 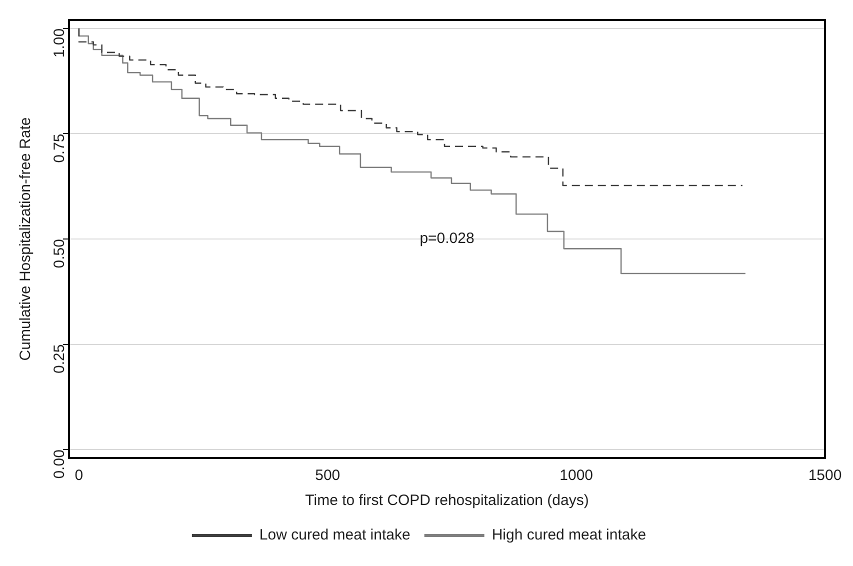 I want to click on x-tick-label: 0, so click(x=79, y=475).